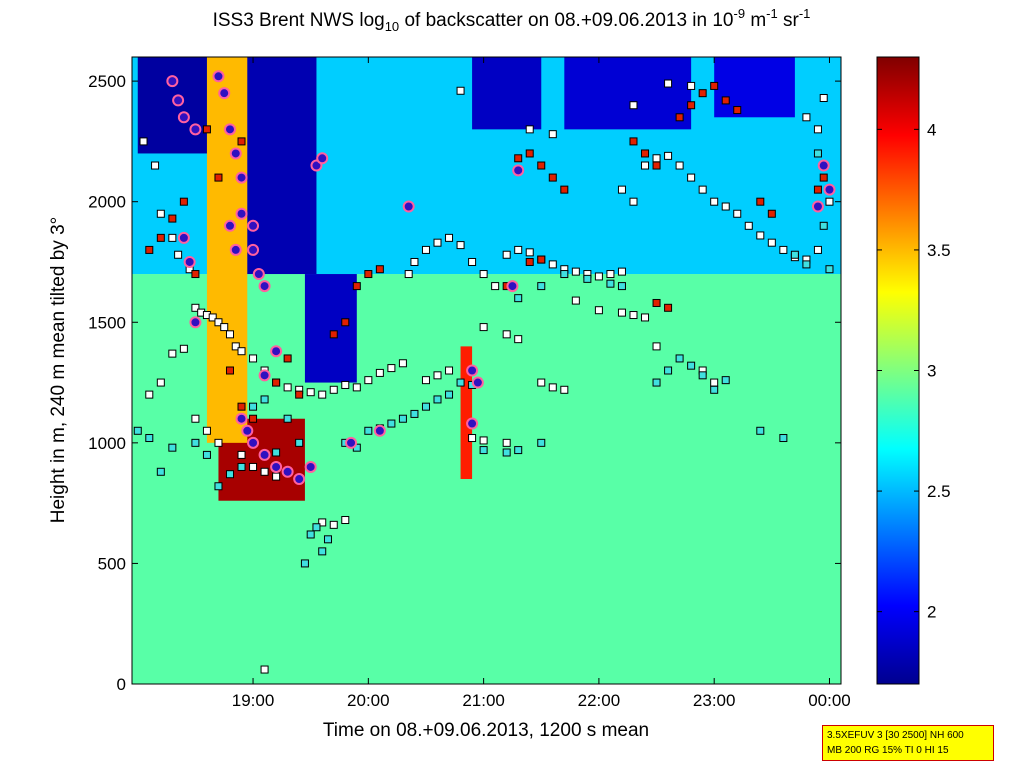 This screenshot has width=1023, height=767. I want to click on colorbar-tick-label: 2.5, so click(939, 491).